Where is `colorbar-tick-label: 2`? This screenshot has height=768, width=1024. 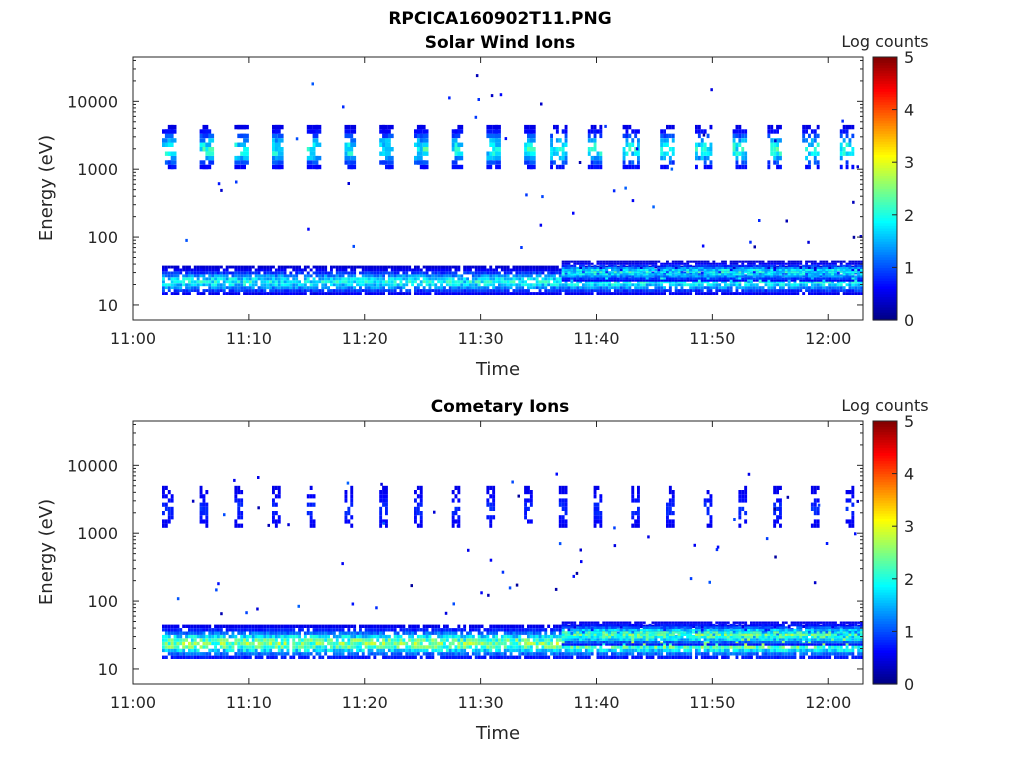
colorbar-tick-label: 2 is located at coordinates (909, 215).